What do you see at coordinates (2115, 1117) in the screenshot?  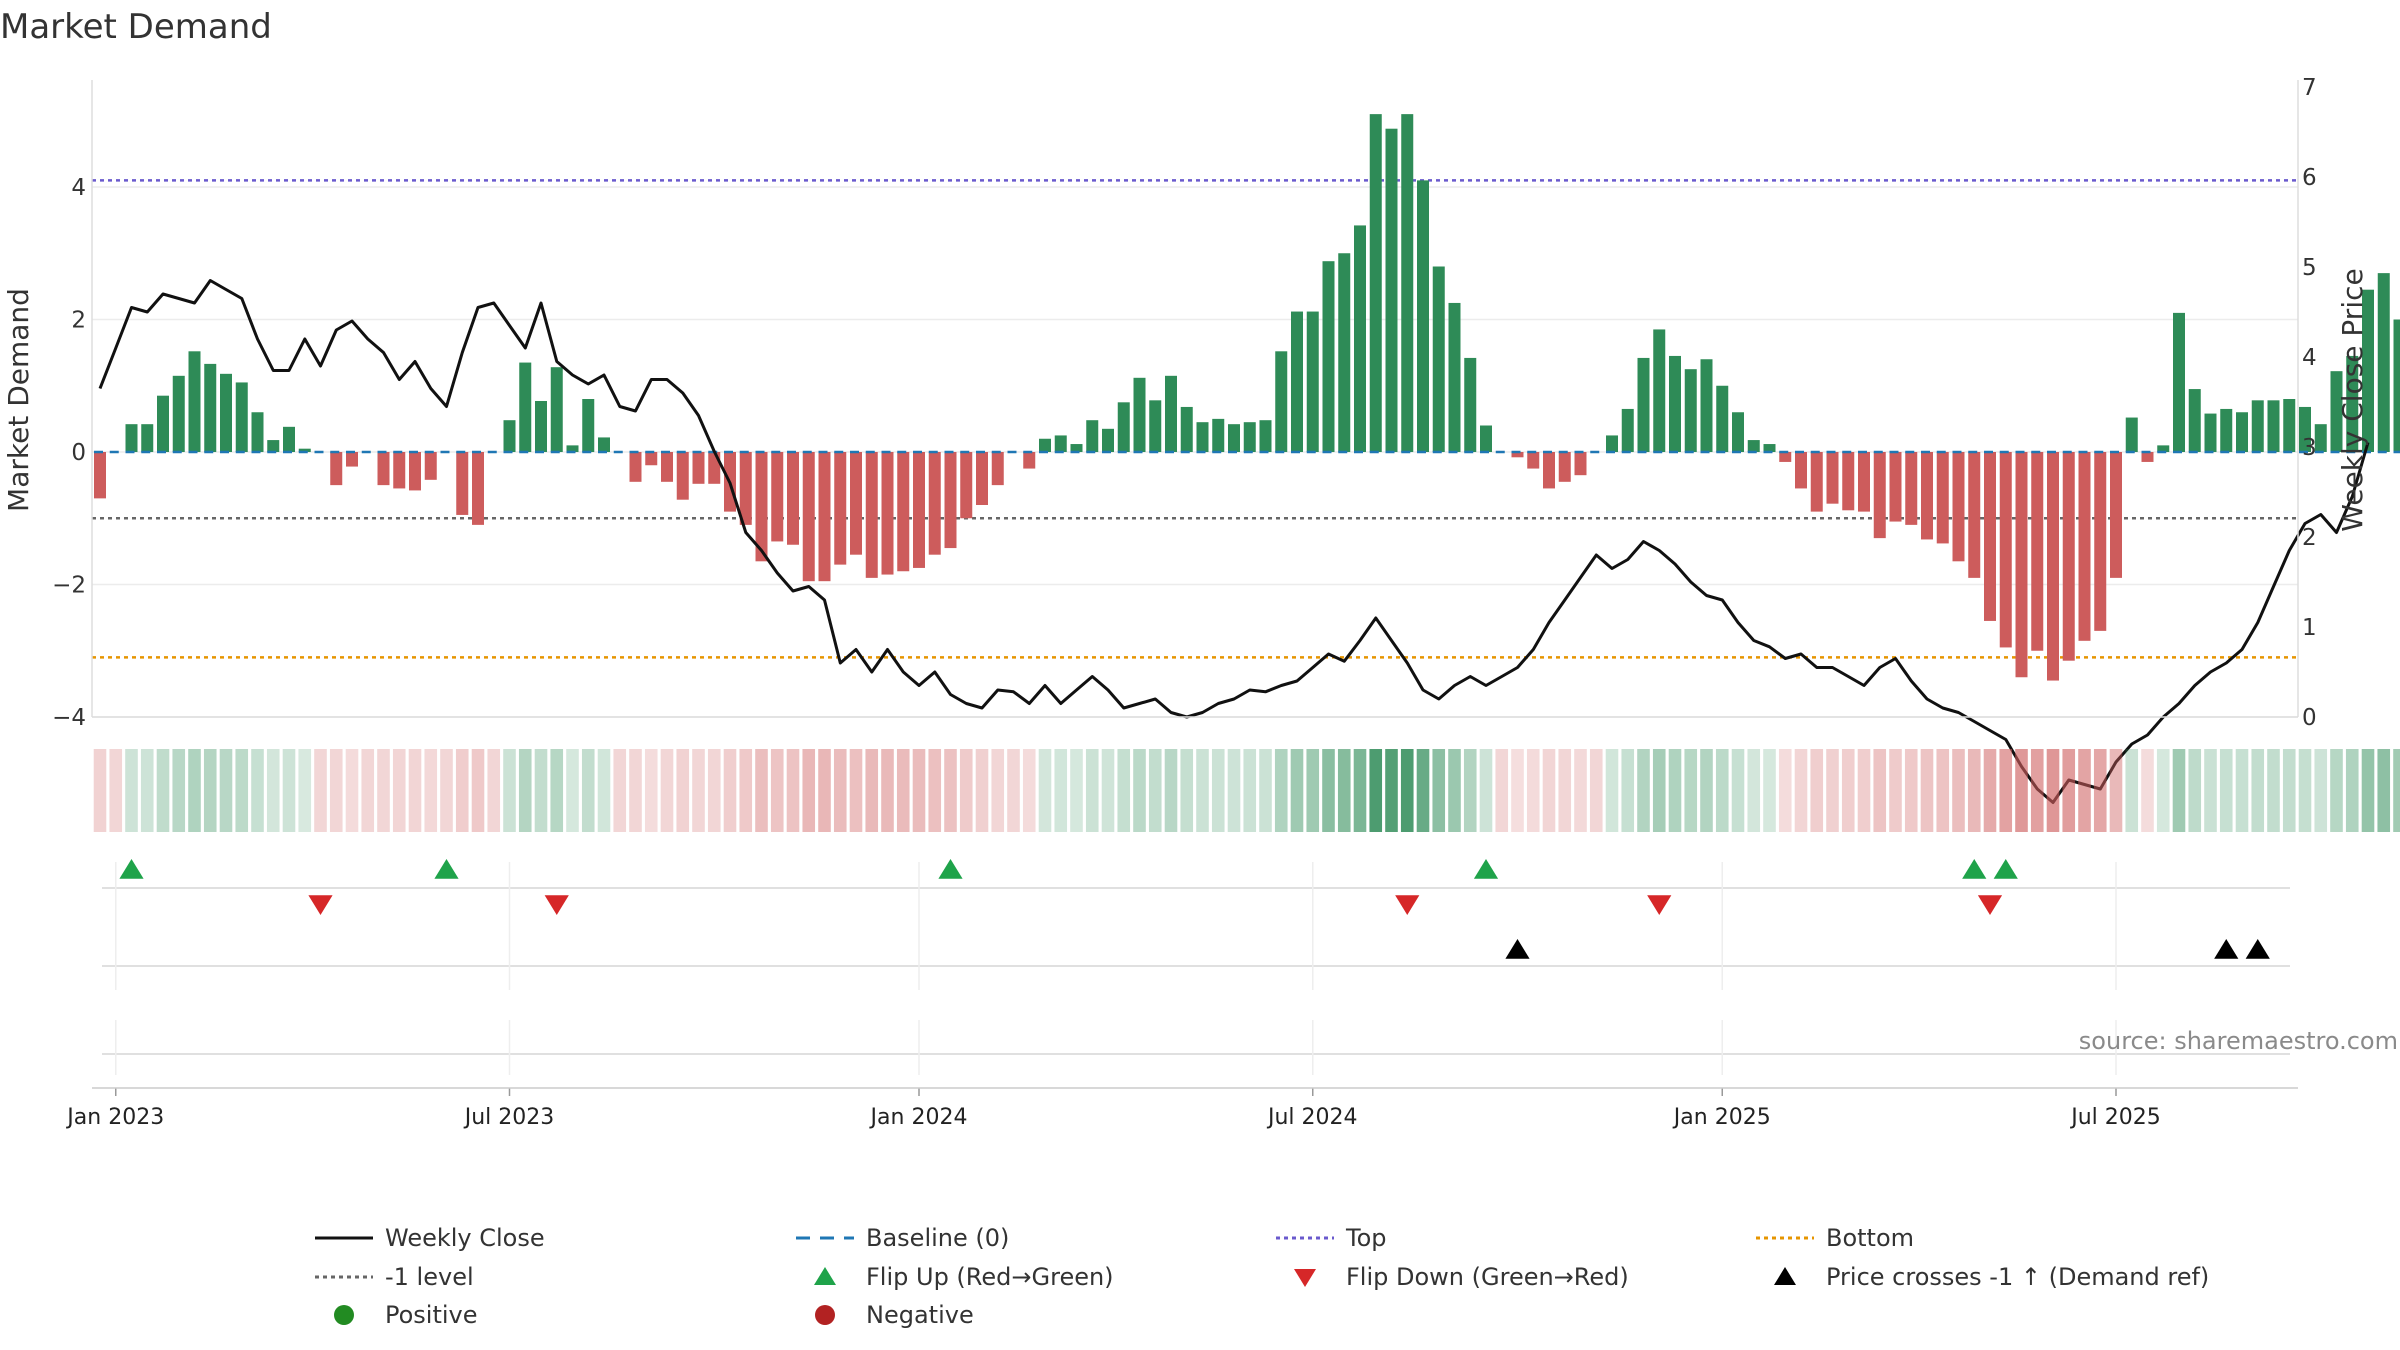 I see `x-tick-label: Jul 2025` at bounding box center [2115, 1117].